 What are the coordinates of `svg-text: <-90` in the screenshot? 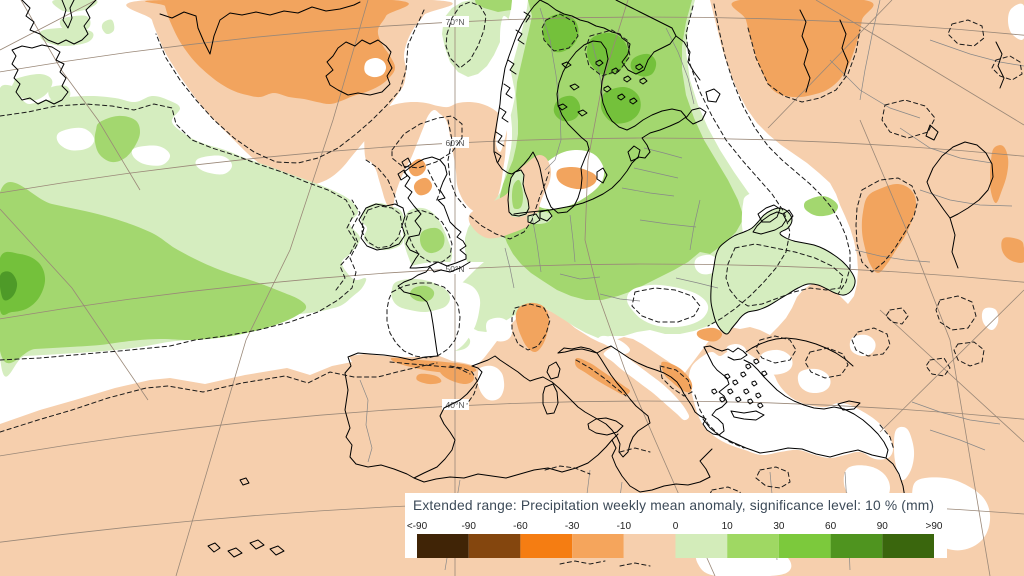 It's located at (417, 526).